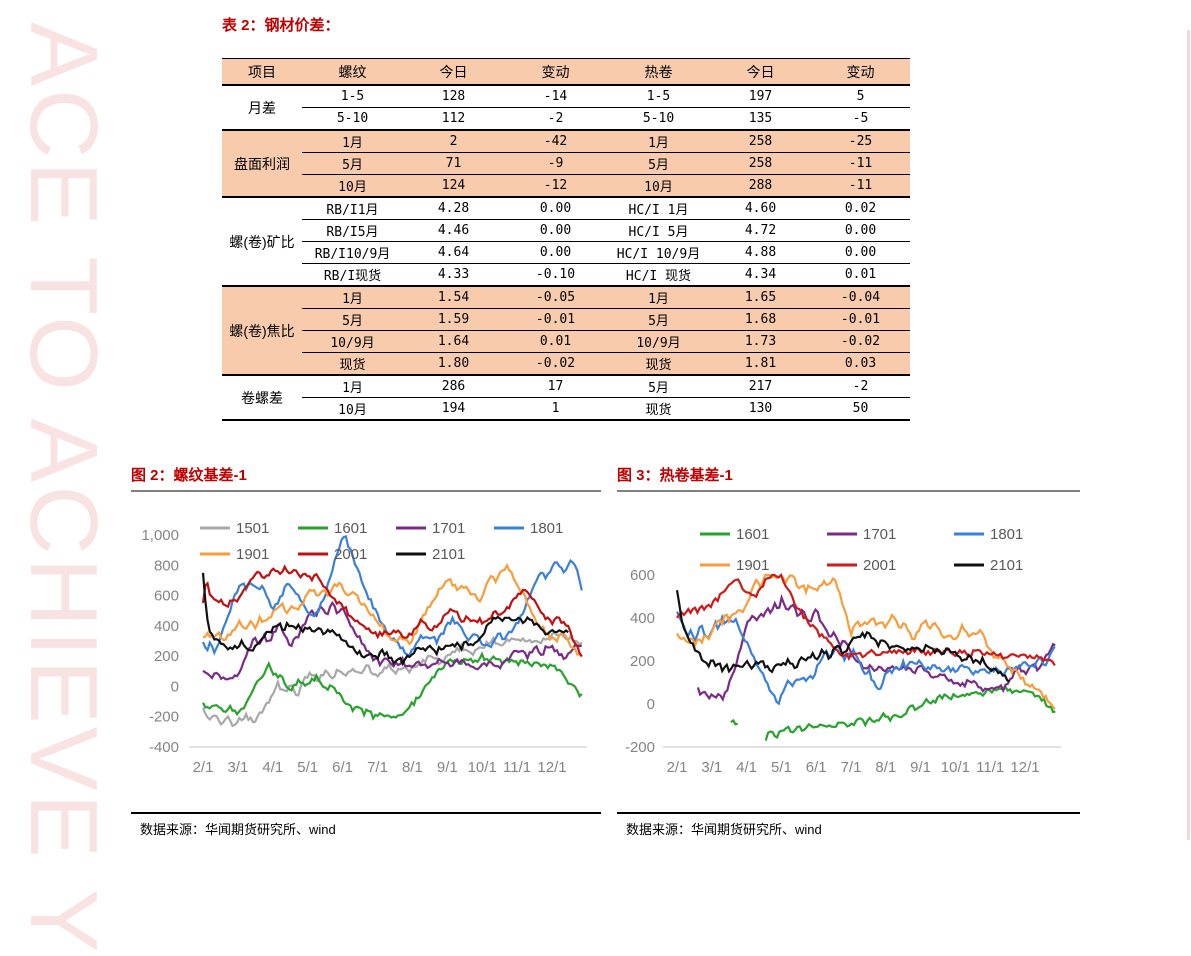 The height and width of the screenshot is (956, 1191). Describe the element at coordinates (555, 96) in the screenshot. I see `table-cell: -14` at that location.